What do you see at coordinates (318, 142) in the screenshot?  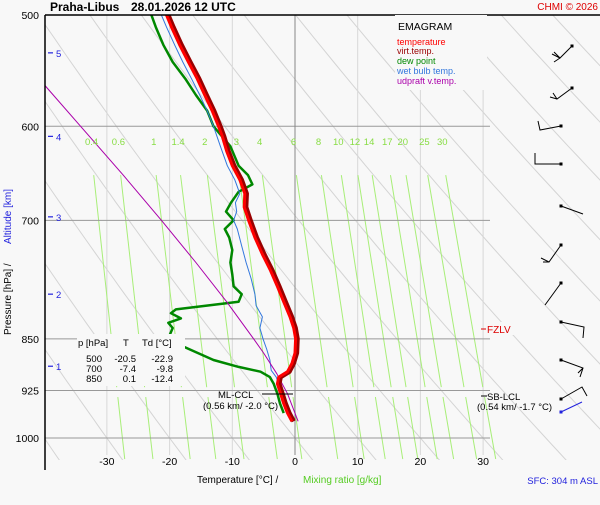 I see `mixing-ratio-label: 8` at bounding box center [318, 142].